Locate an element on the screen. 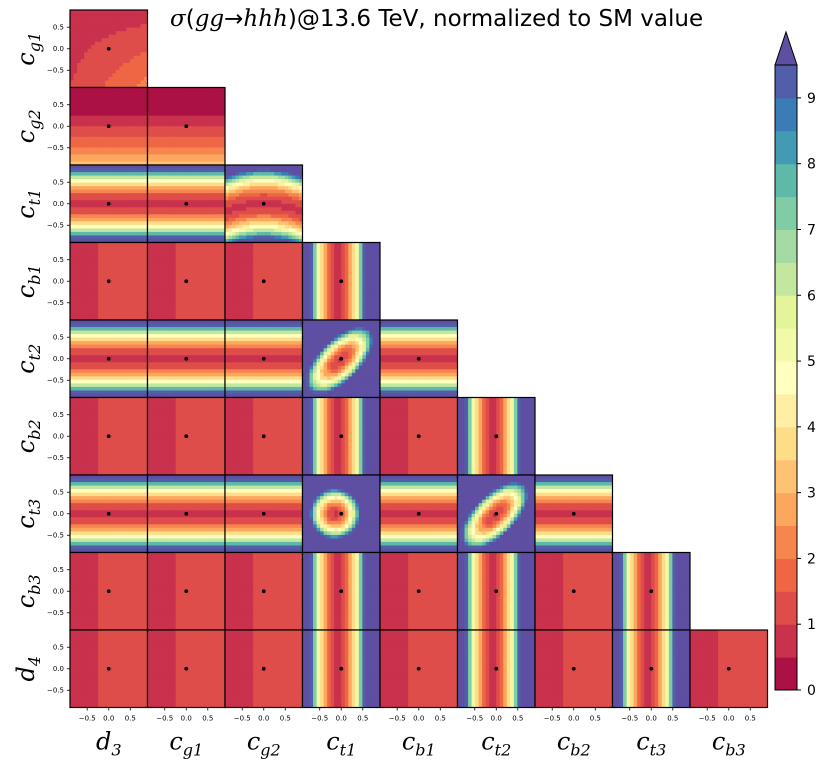 Image resolution: width=830 pixels, height=764 pixels. panel-c_t1-vs-c_g2 is located at coordinates (264, 204).